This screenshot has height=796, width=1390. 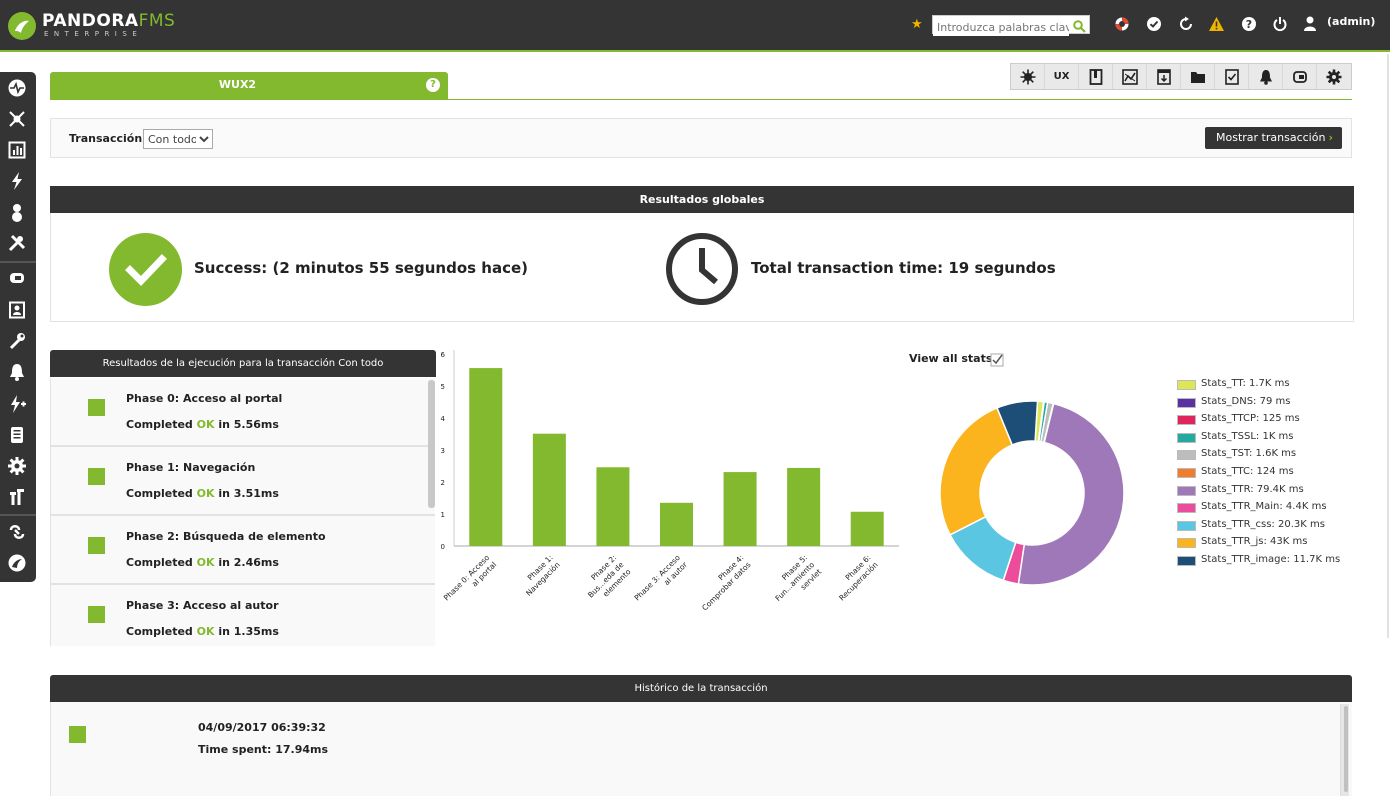 What do you see at coordinates (1312, 24) in the screenshot?
I see `user-icon` at bounding box center [1312, 24].